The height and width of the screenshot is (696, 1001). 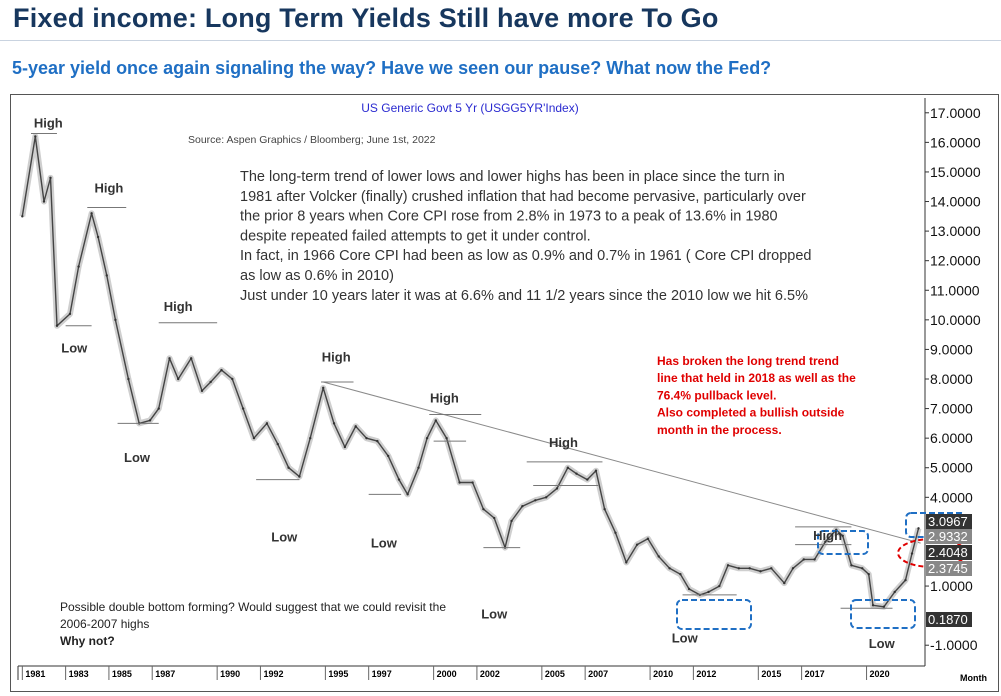 What do you see at coordinates (955, 172) in the screenshot?
I see `y-tick-label: 15.0000` at bounding box center [955, 172].